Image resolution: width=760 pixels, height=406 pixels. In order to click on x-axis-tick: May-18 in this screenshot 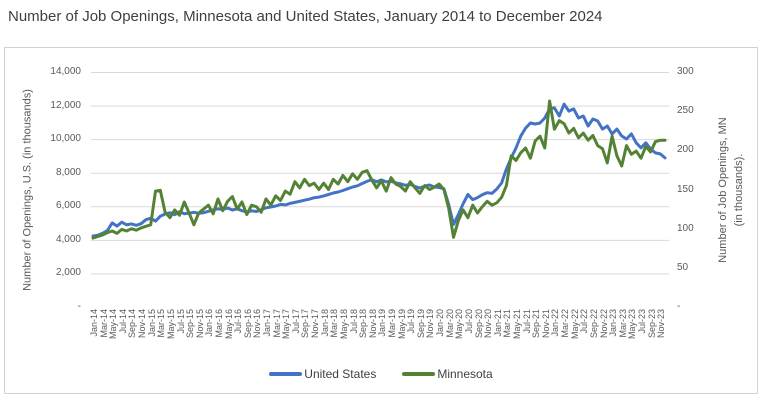, I will do `click(343, 324)`.